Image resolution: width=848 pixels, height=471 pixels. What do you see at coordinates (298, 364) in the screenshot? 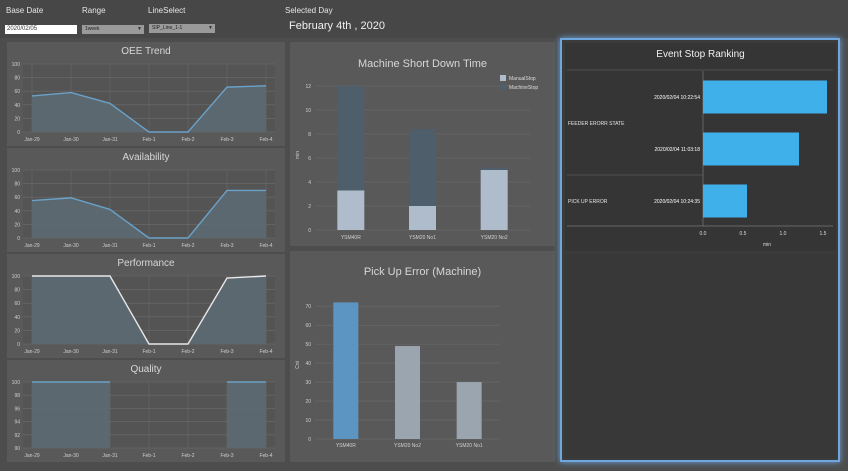
I see `y-axis-label: Cnt` at bounding box center [298, 364].